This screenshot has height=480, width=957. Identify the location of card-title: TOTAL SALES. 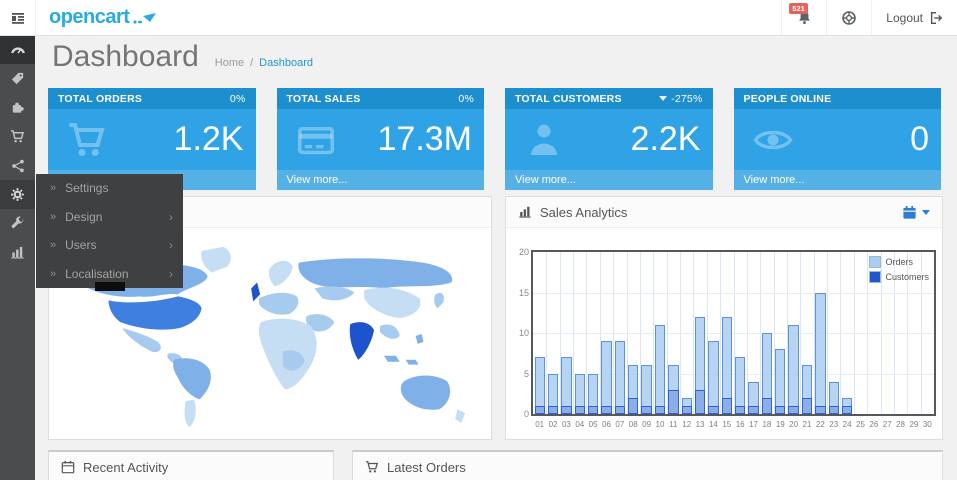
(323, 98).